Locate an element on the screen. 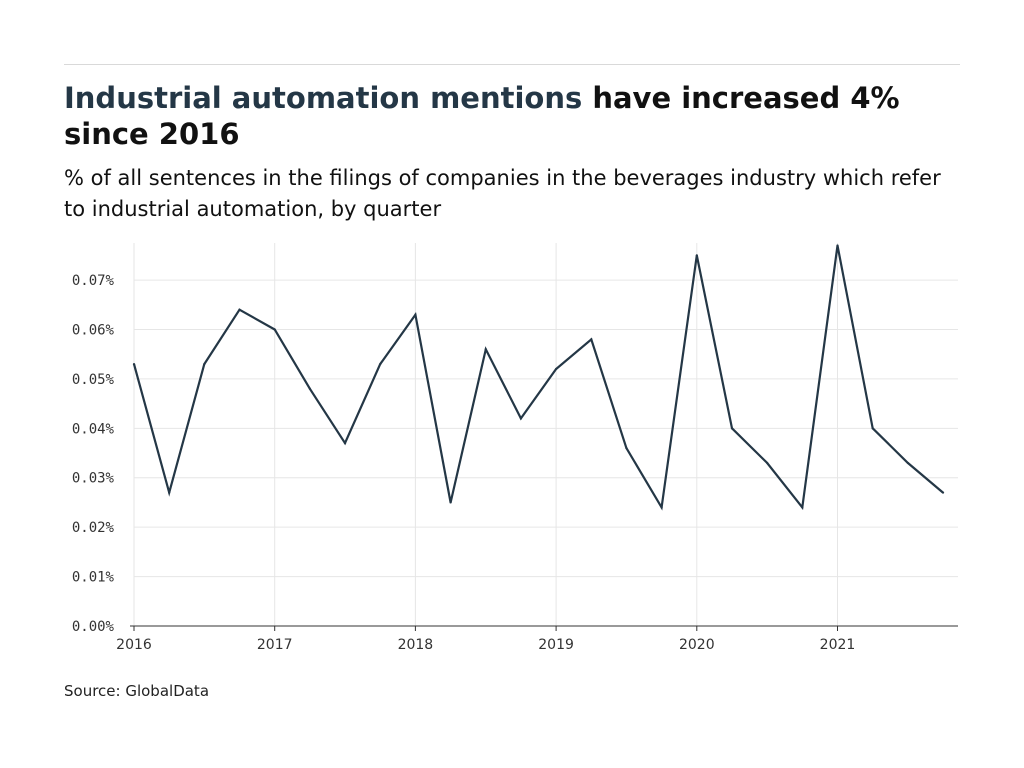 This screenshot has height=768, width=1024. title-highlight: Industrial automation mentions is located at coordinates (323, 98).